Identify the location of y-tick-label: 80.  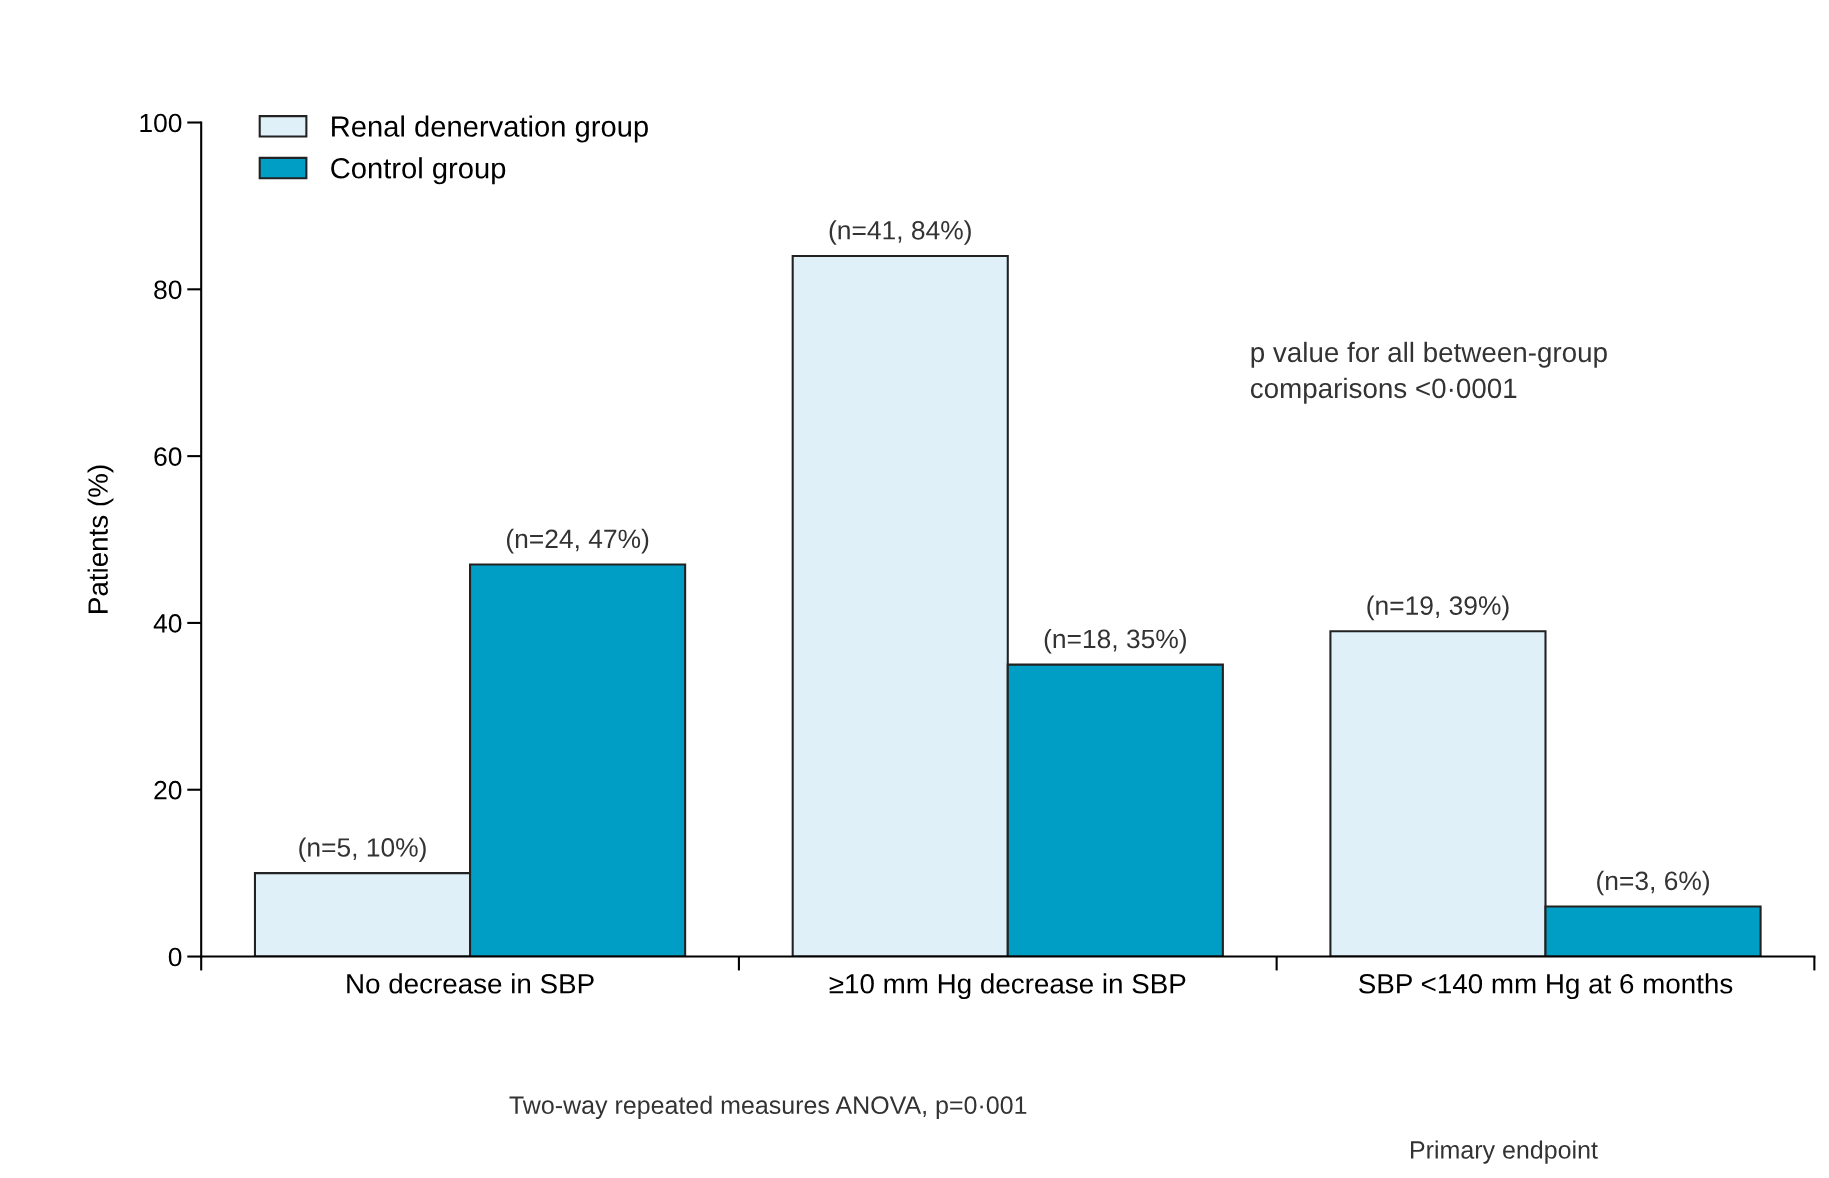
(168, 290).